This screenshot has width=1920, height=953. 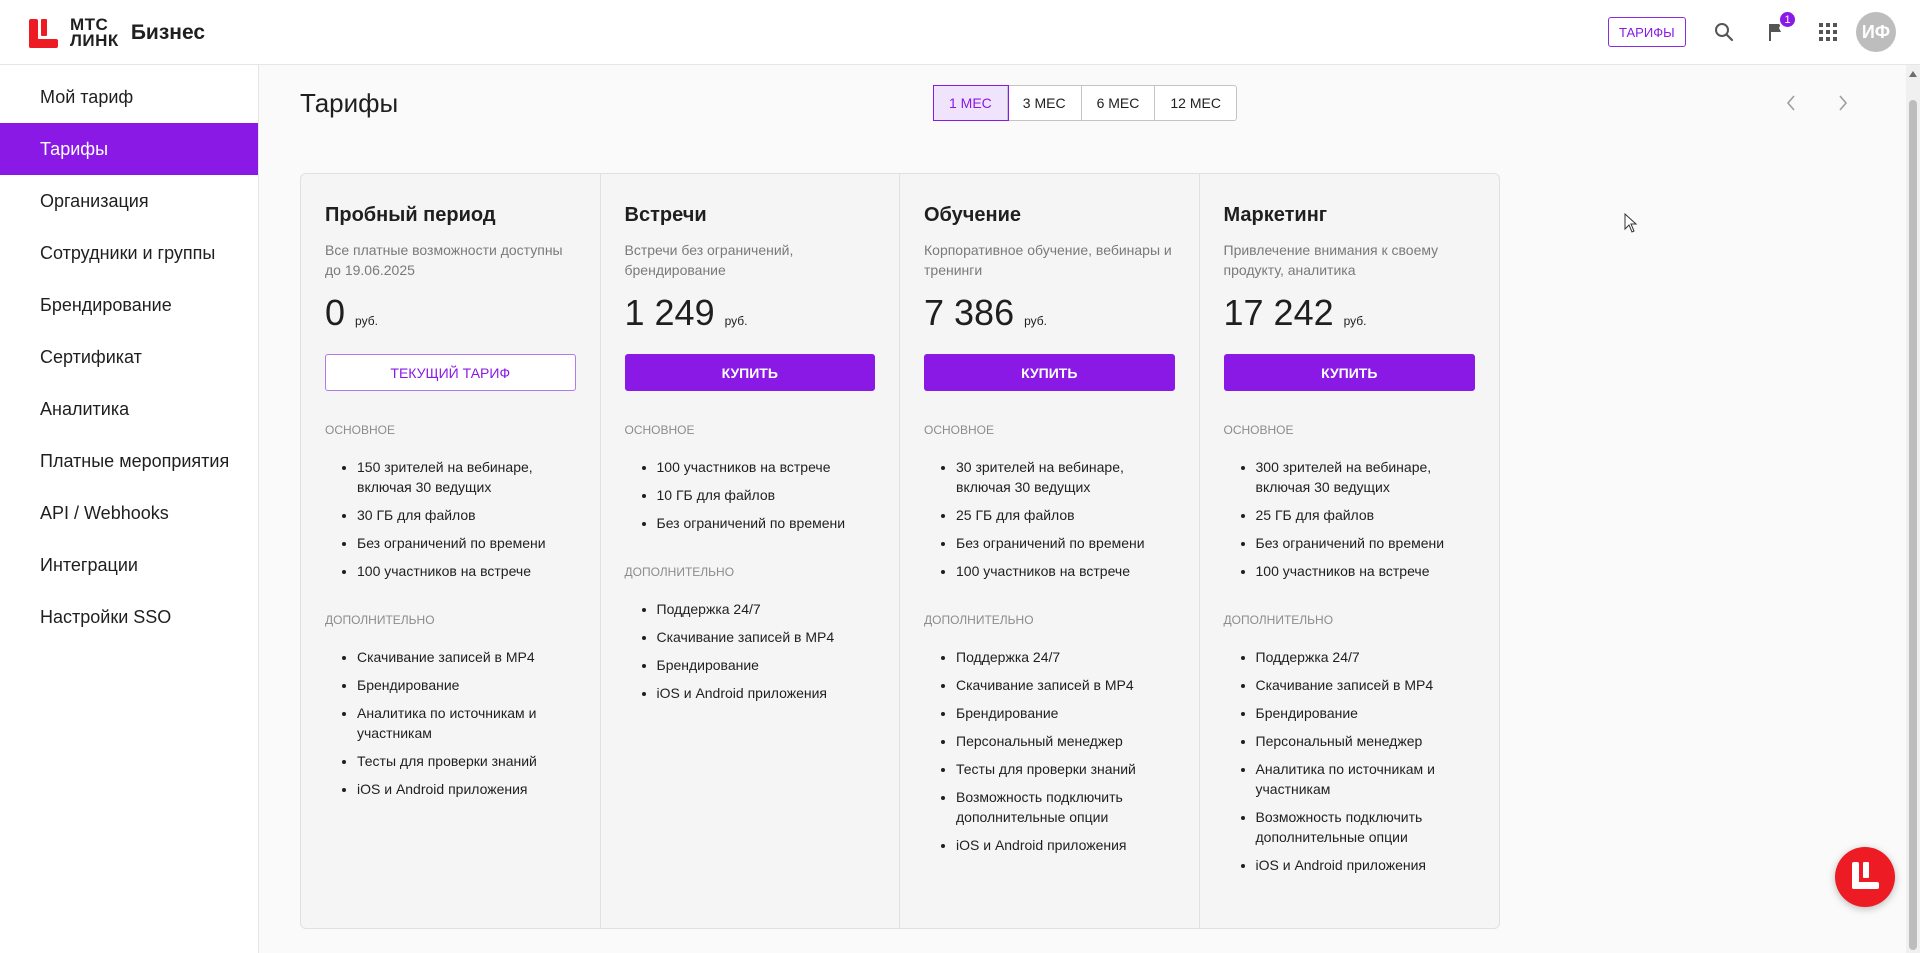 What do you see at coordinates (91, 356) in the screenshot?
I see `sidebar-item-certificate: Сертификат` at bounding box center [91, 356].